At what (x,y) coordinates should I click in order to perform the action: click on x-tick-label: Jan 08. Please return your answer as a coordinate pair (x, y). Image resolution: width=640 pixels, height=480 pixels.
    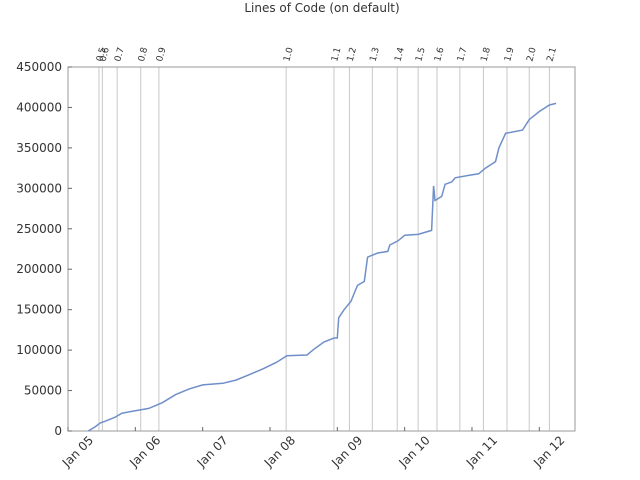
    Looking at the image, I should click on (279, 451).